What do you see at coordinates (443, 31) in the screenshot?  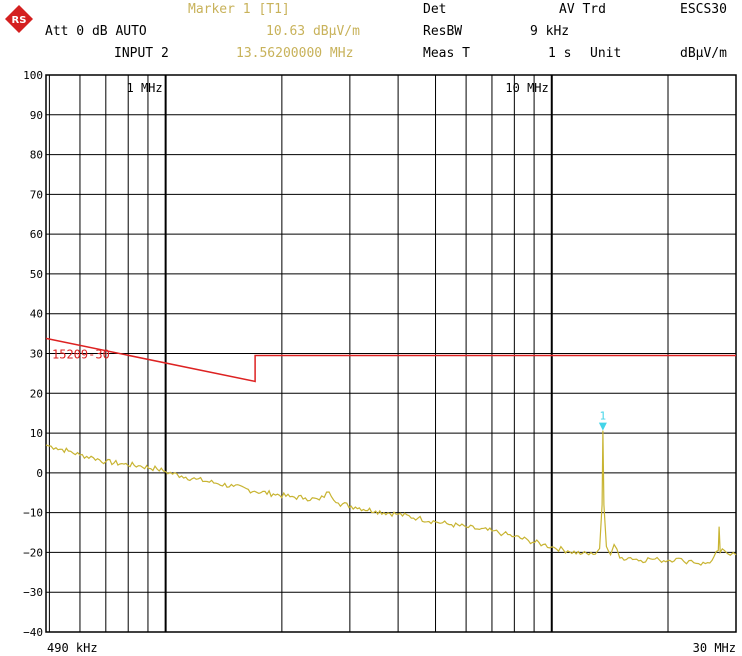 I see `resolution-bandwidth-label: ResBW` at bounding box center [443, 31].